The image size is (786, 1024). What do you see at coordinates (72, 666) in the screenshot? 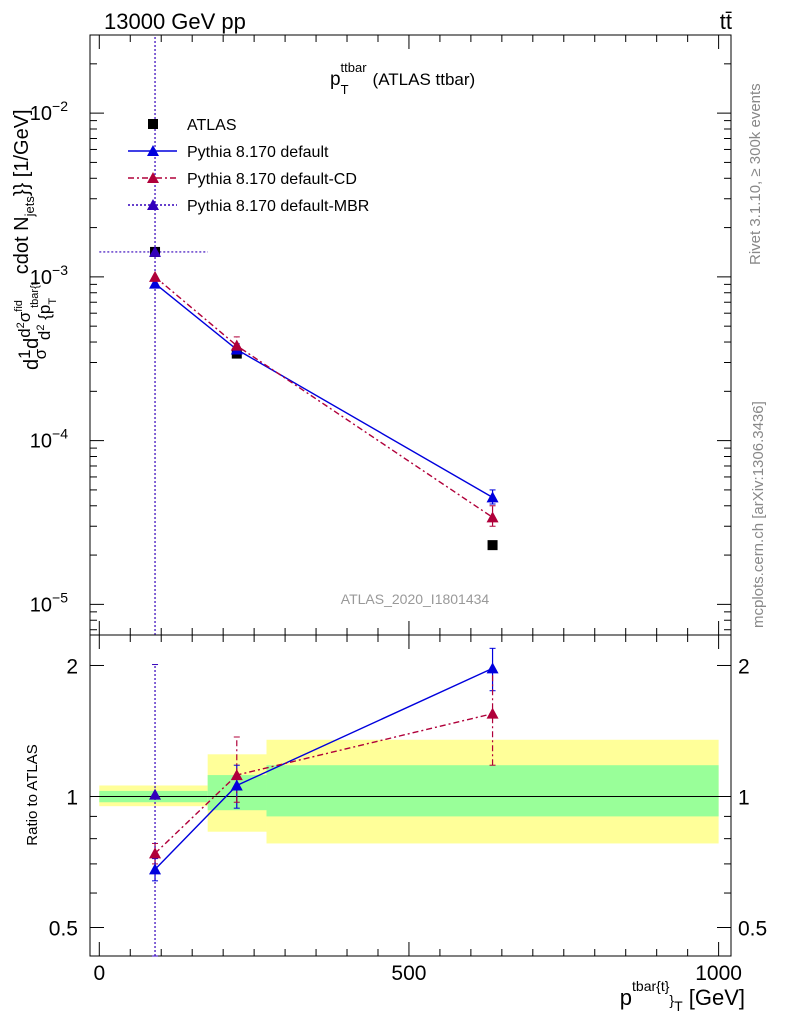
I see `ratio-y-tick-label: 2` at bounding box center [72, 666].